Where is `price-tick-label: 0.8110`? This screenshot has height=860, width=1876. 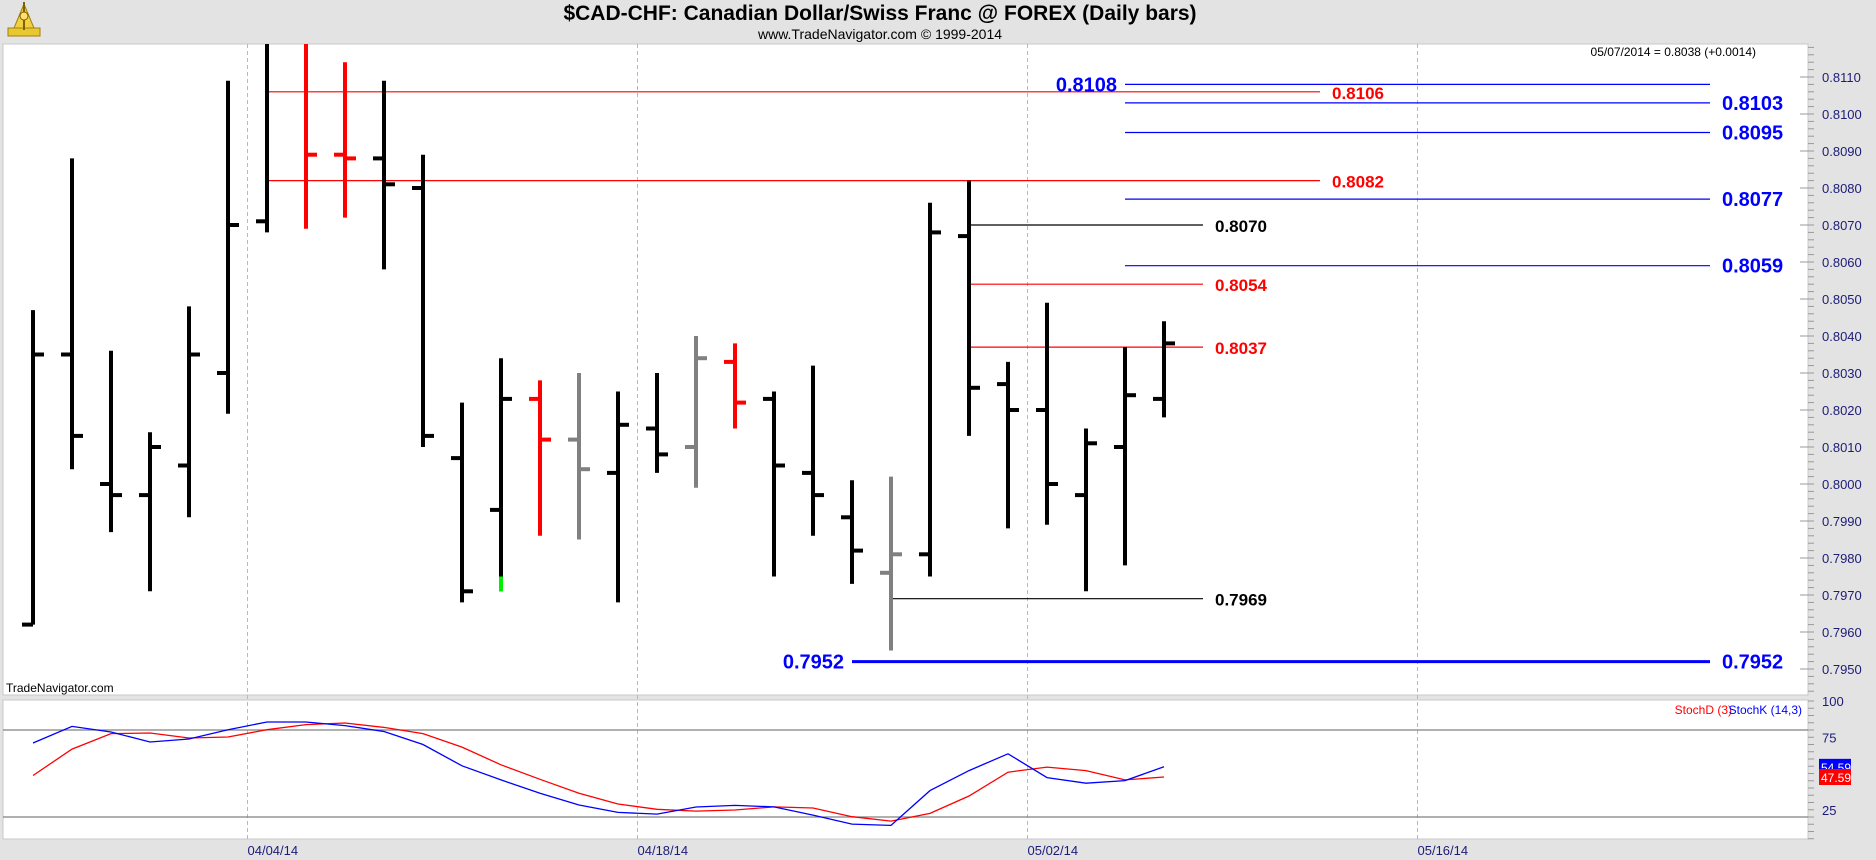
price-tick-label: 0.8110 is located at coordinates (1841, 77).